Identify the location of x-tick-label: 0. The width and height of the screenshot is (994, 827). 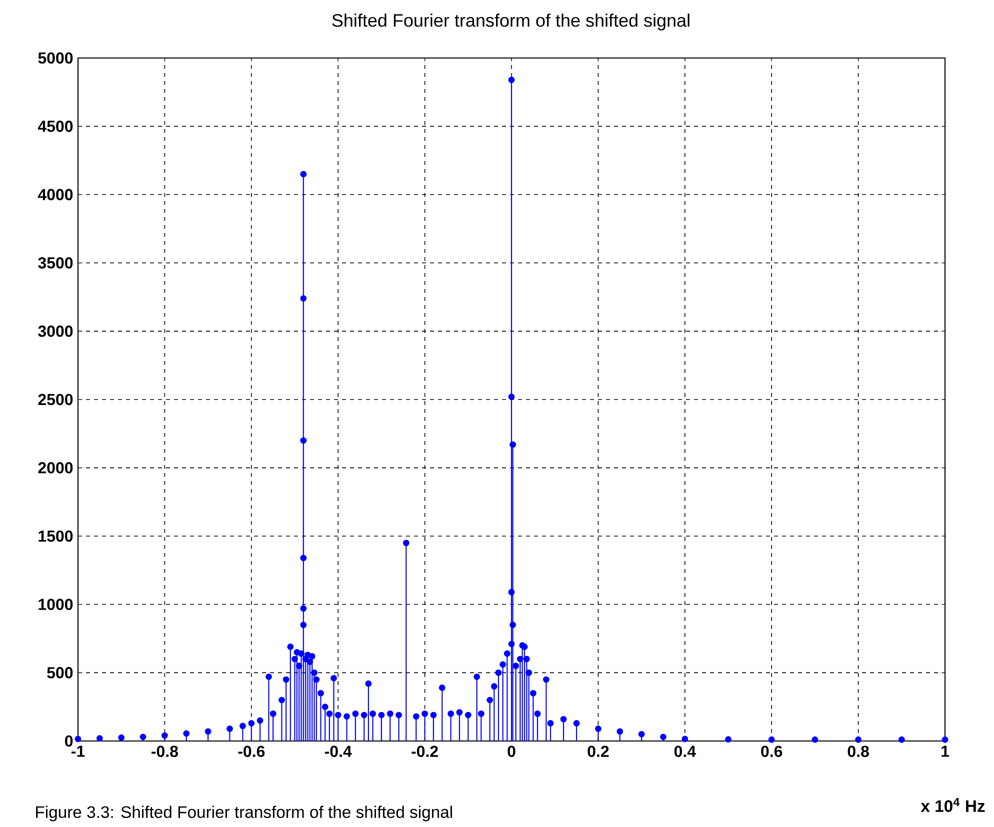
(512, 752).